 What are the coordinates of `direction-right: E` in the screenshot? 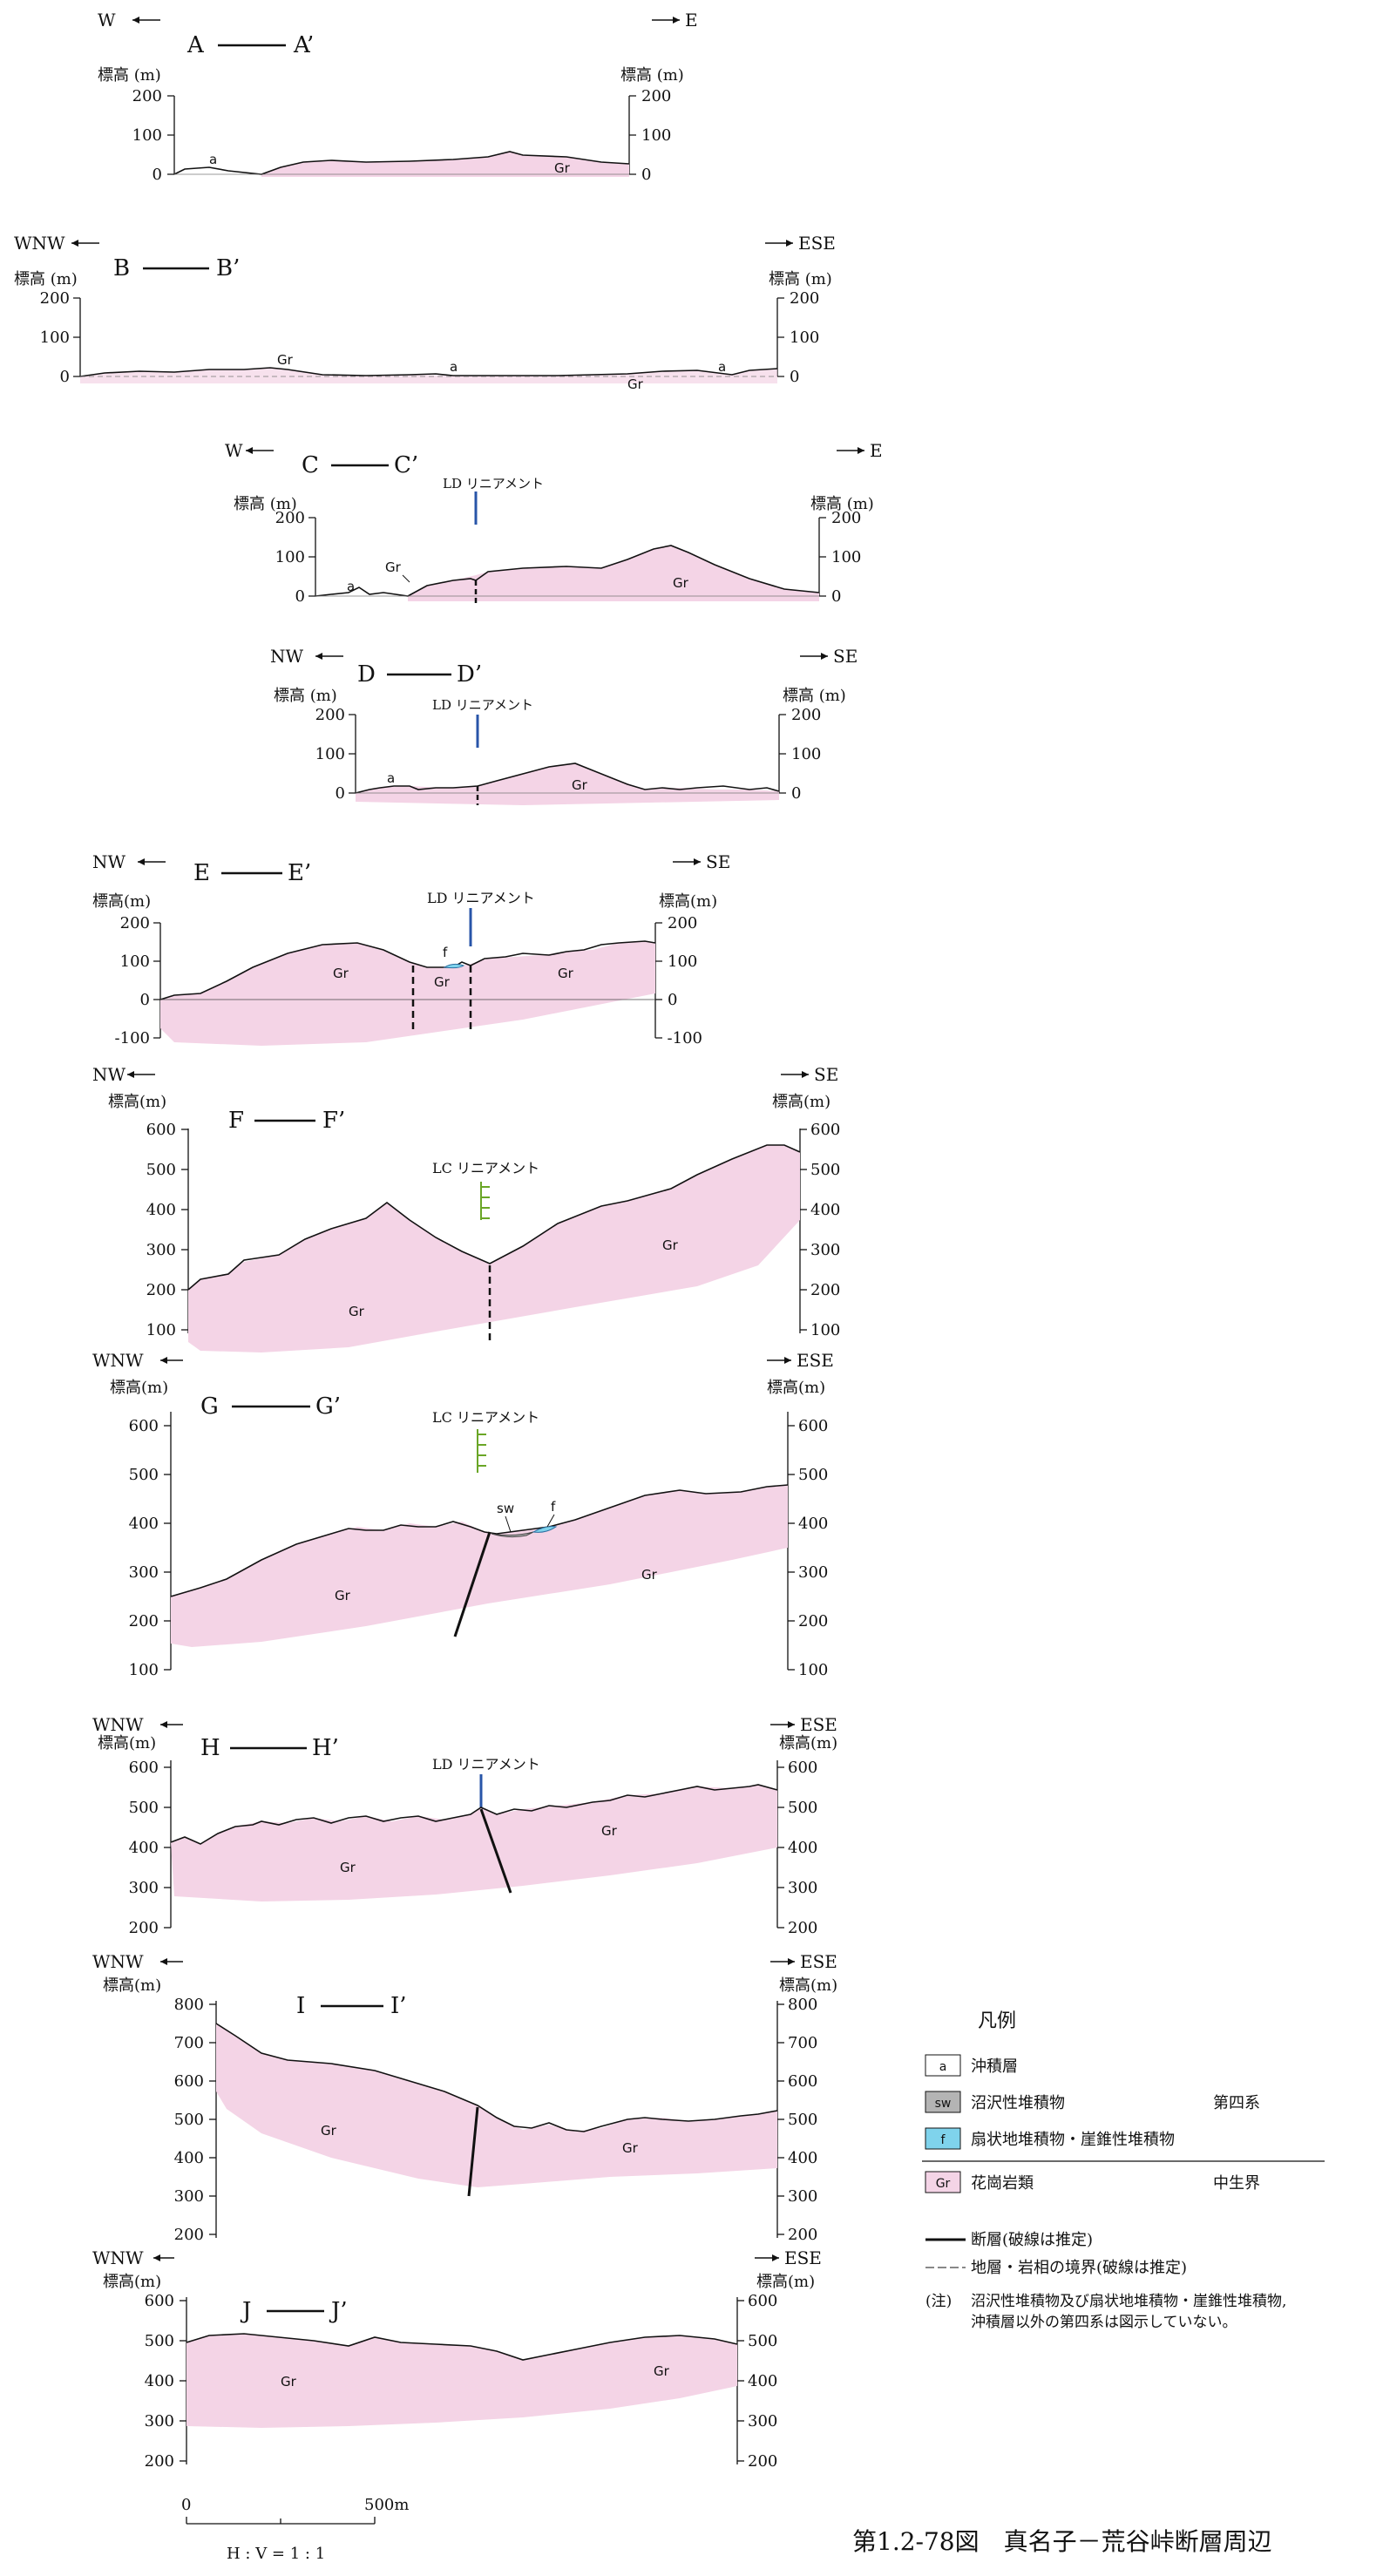 It's located at (876, 451).